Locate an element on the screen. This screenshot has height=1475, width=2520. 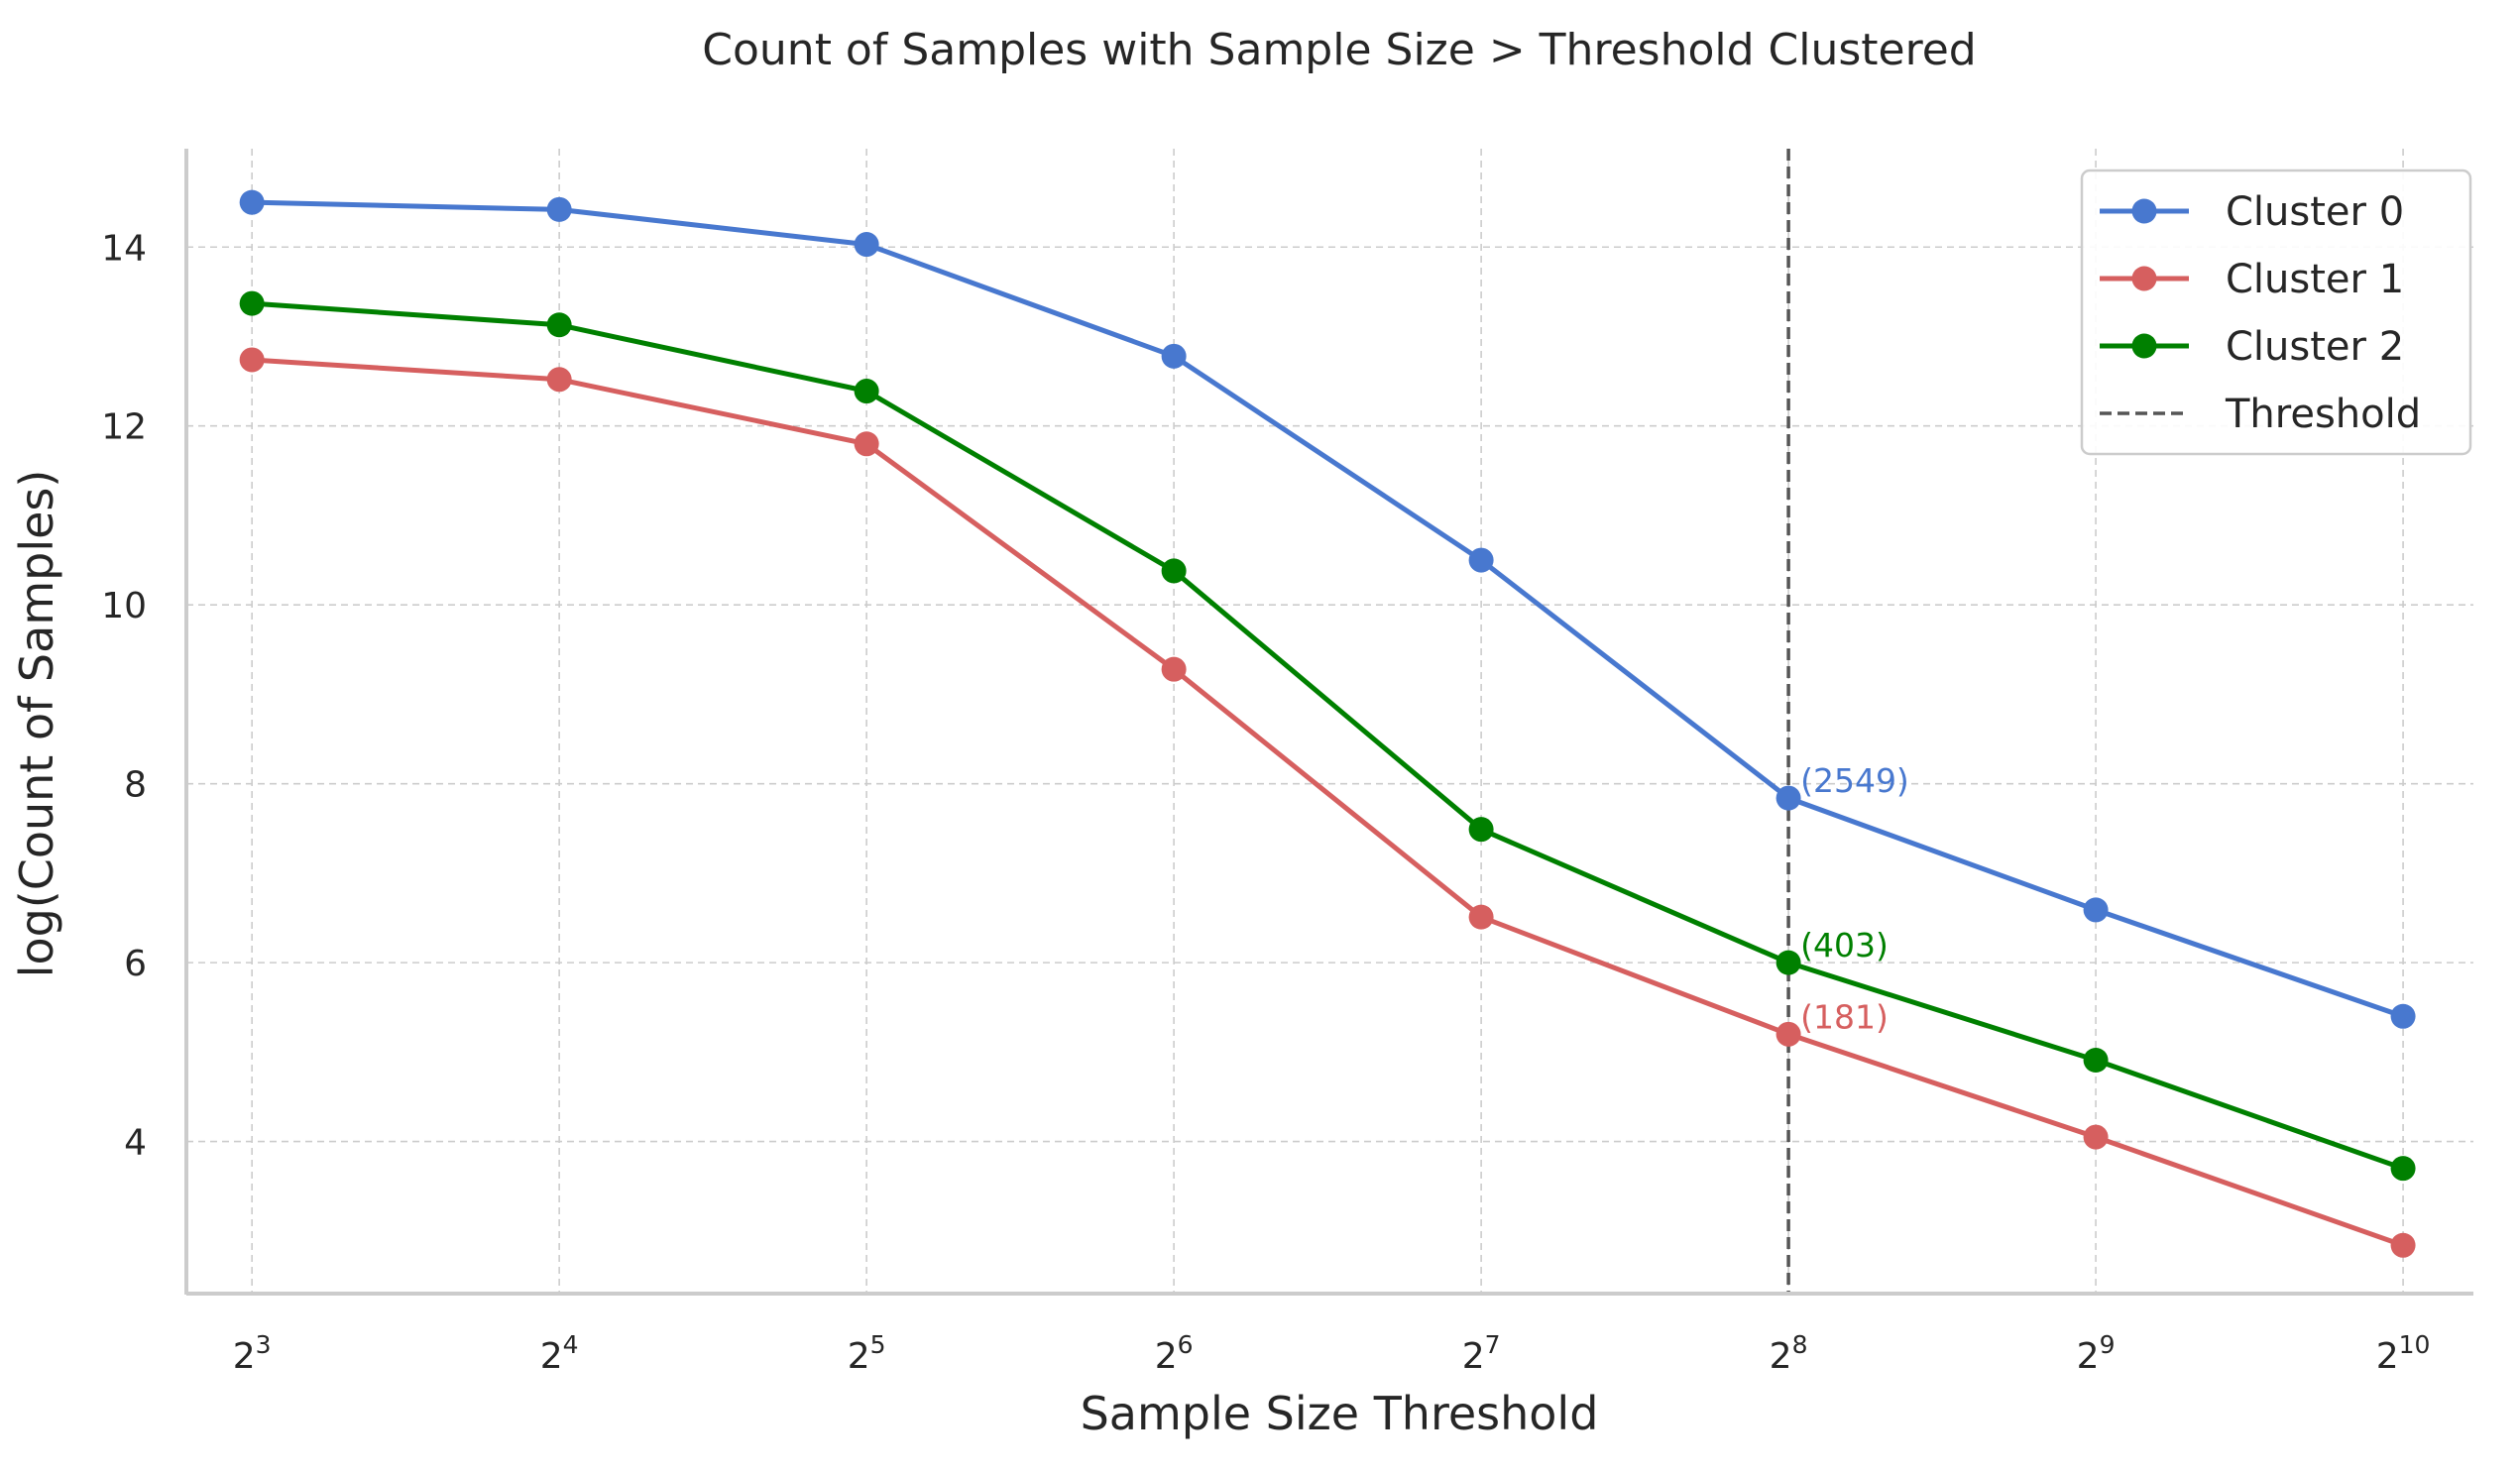
y-tick-label: 12 is located at coordinates (124, 427).